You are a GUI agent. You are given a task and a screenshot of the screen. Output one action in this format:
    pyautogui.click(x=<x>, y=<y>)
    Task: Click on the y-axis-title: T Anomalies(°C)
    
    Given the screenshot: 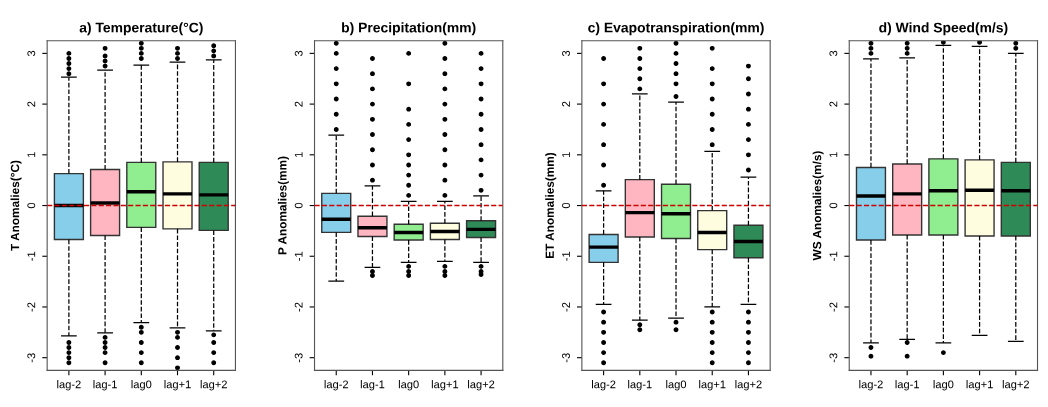 What is the action you would take?
    pyautogui.click(x=16, y=205)
    